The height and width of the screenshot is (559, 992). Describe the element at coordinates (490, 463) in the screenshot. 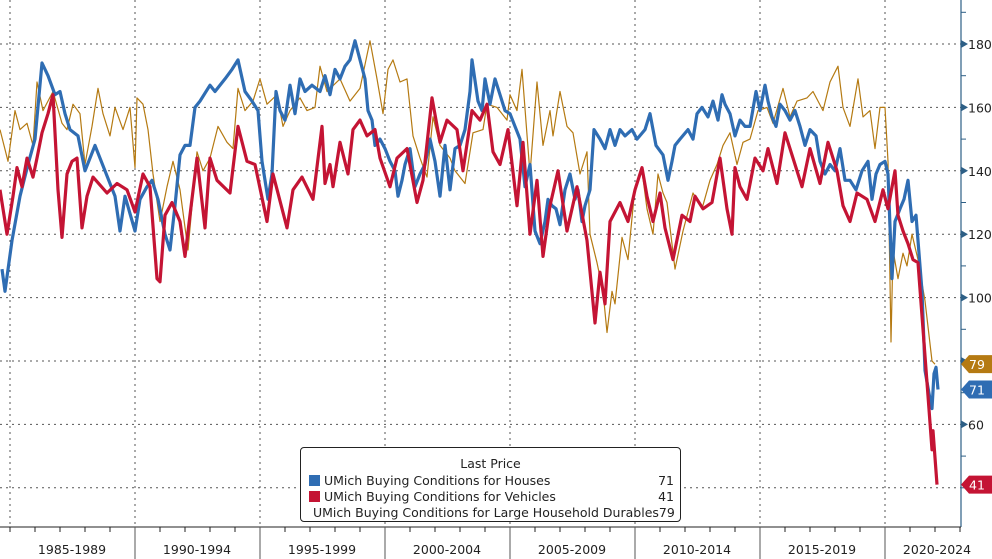

I see `legend-title: Last Price` at that location.